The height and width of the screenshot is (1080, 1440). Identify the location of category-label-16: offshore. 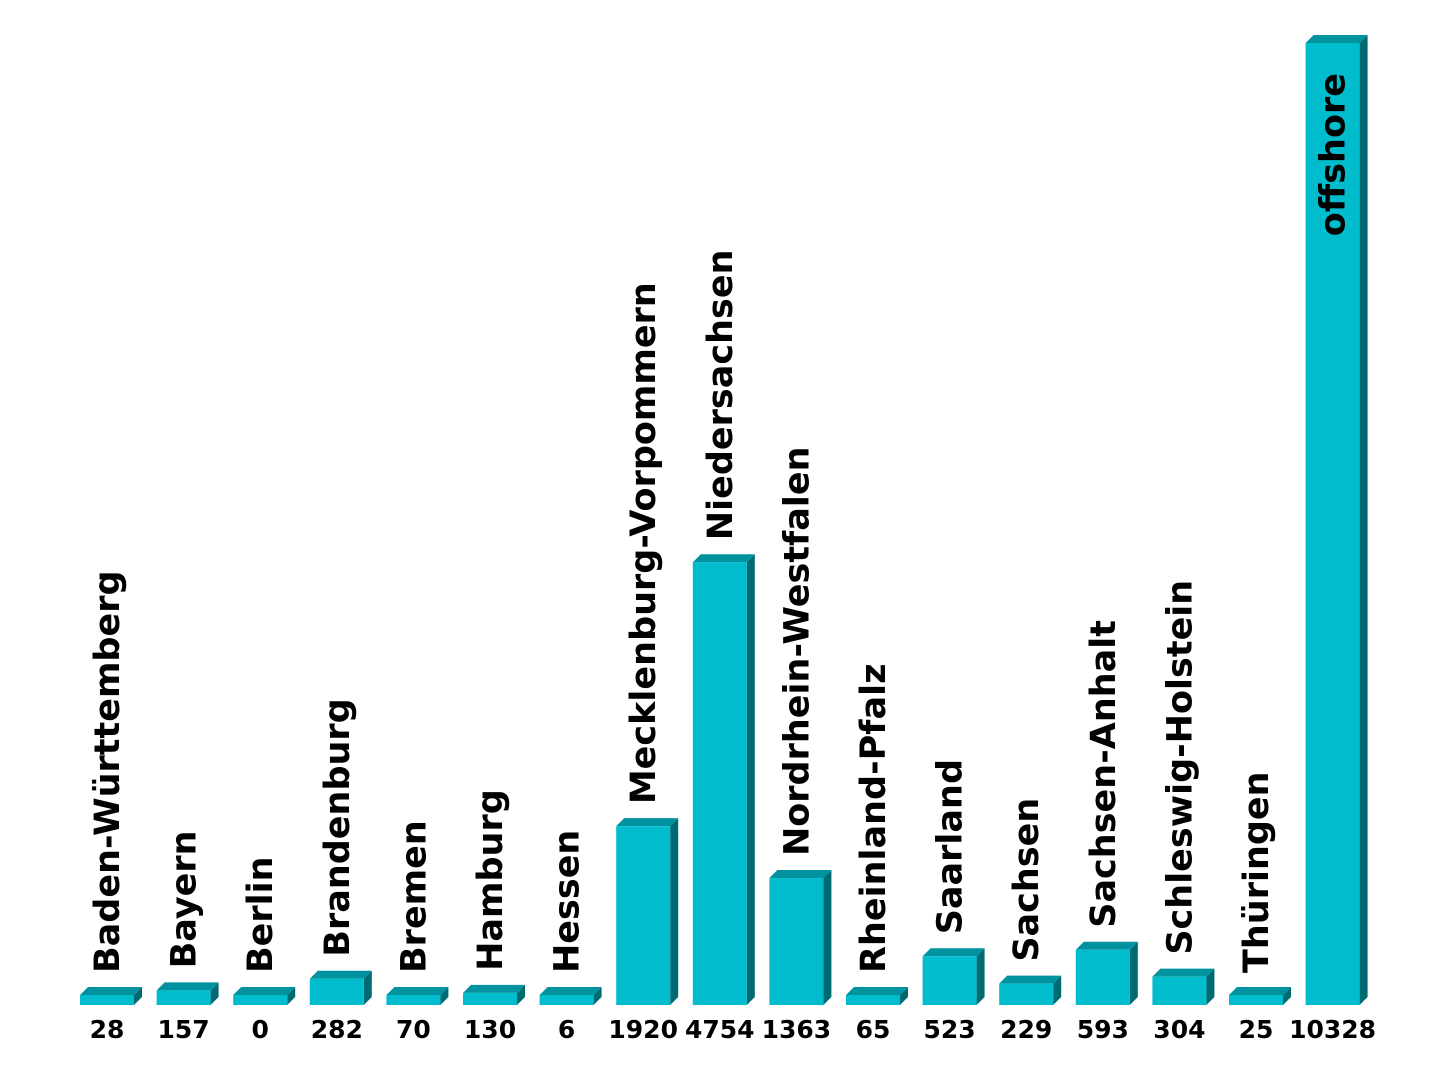
(1334, 154).